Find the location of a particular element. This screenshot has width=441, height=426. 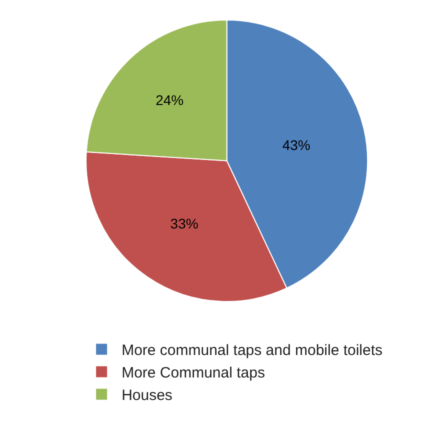

legend-label: More communal taps and mobile toilets is located at coordinates (252, 351).